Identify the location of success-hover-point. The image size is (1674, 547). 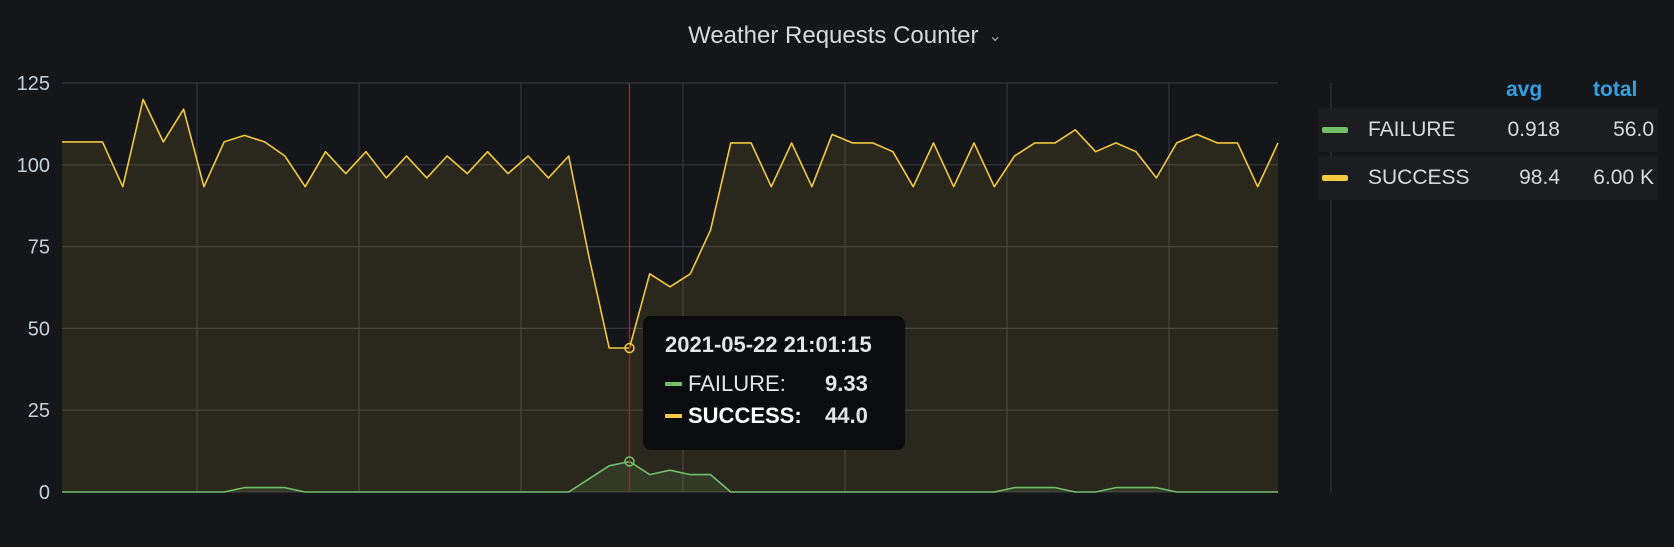
(629, 348).